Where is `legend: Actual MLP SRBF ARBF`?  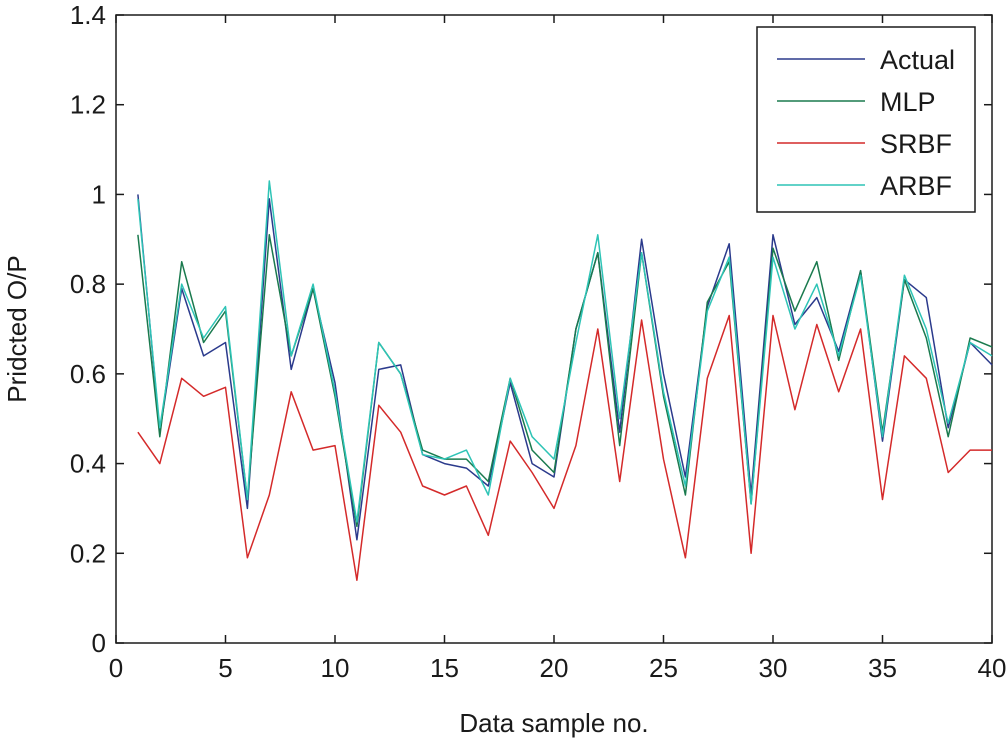 legend: Actual MLP SRBF ARBF is located at coordinates (866, 119).